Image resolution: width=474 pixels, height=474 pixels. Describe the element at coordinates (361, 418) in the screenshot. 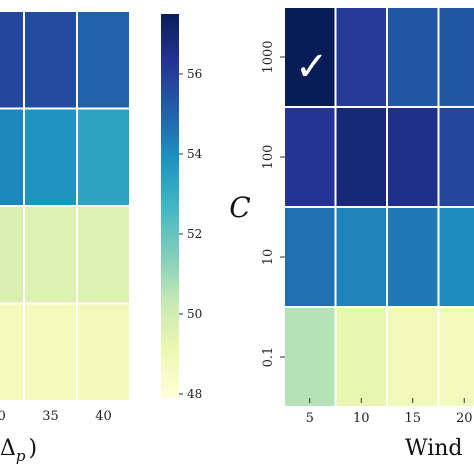

I see `right-x-tick-label: 10` at that location.